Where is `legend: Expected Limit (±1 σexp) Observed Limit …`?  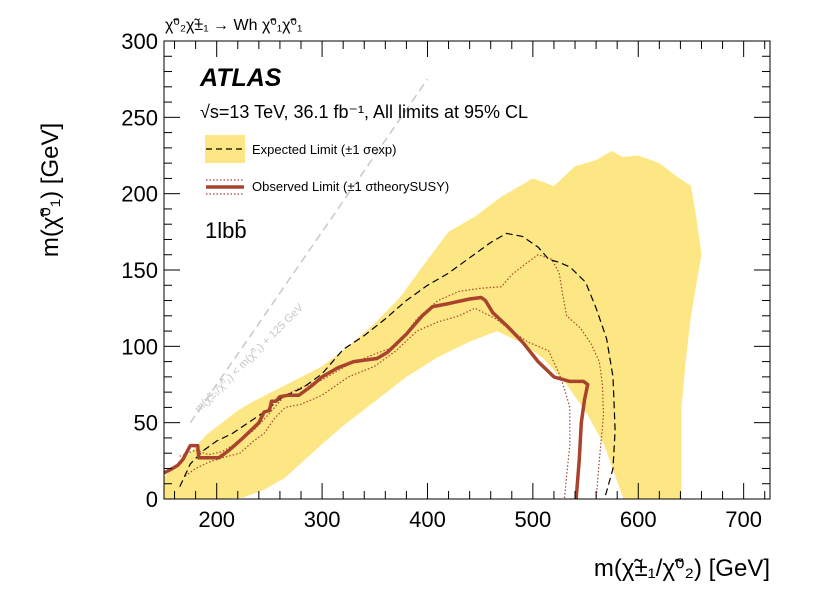
legend: Expected Limit (±1 σexp) Observed Limit … is located at coordinates (327, 165).